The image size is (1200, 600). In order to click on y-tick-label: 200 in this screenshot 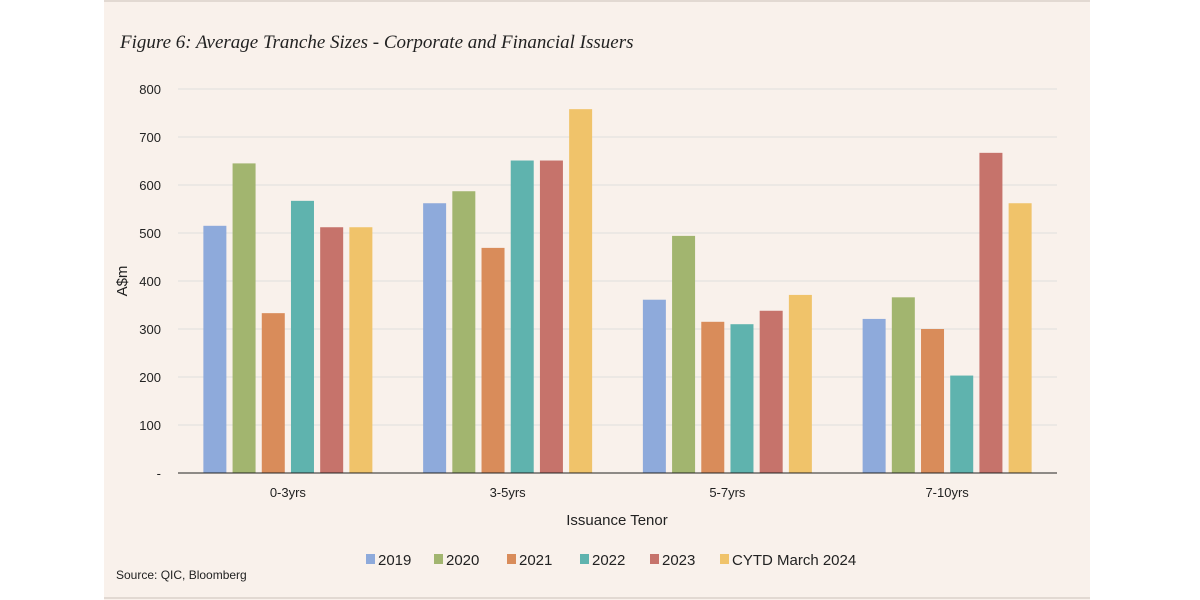, I will do `click(150, 377)`.